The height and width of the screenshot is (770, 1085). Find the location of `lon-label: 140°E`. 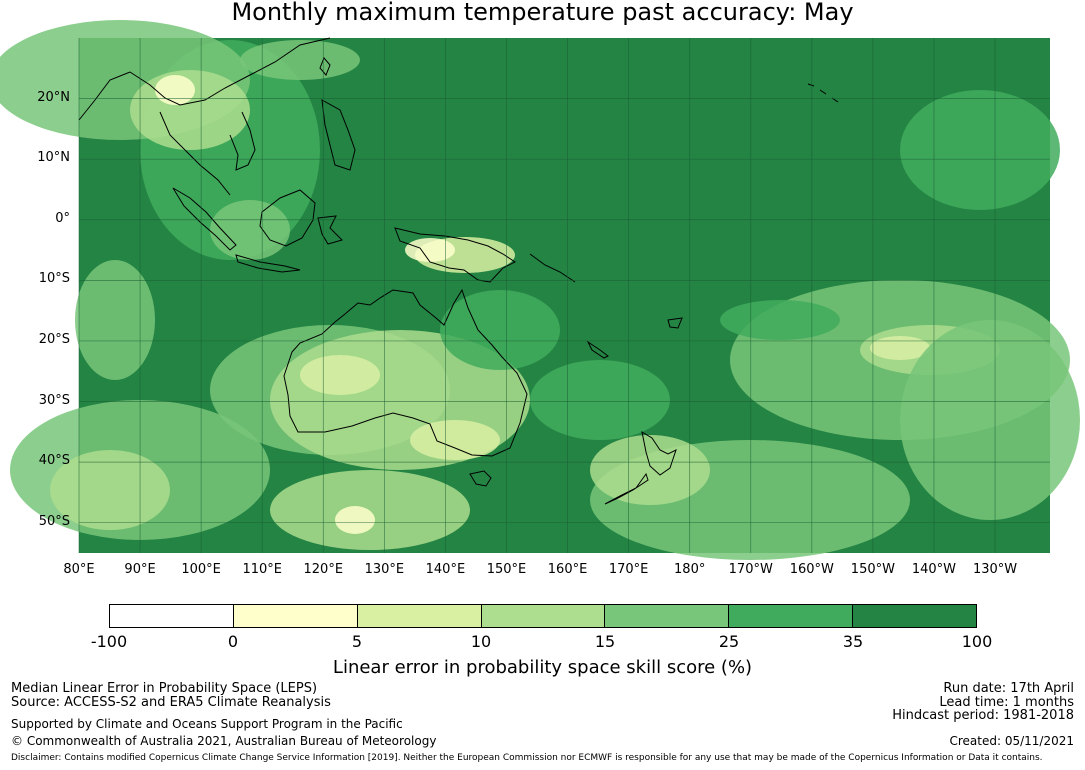

lon-label: 140°E is located at coordinates (445, 569).